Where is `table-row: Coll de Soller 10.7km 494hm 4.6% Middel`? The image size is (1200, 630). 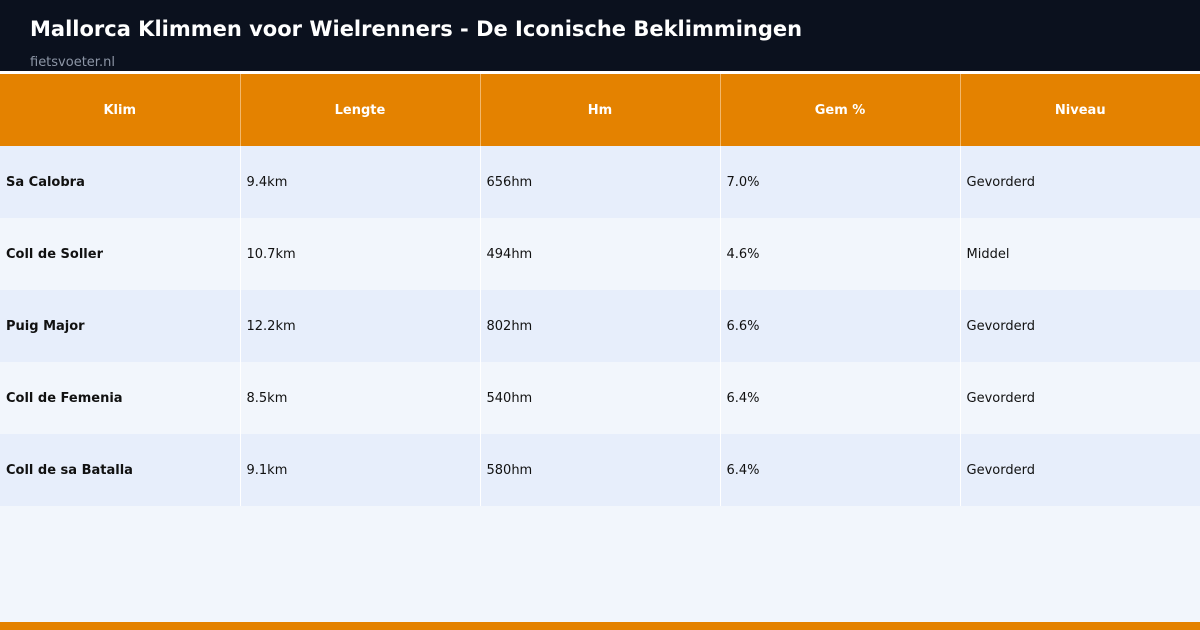 table-row: Coll de Soller 10.7km 494hm 4.6% Middel is located at coordinates (600, 254).